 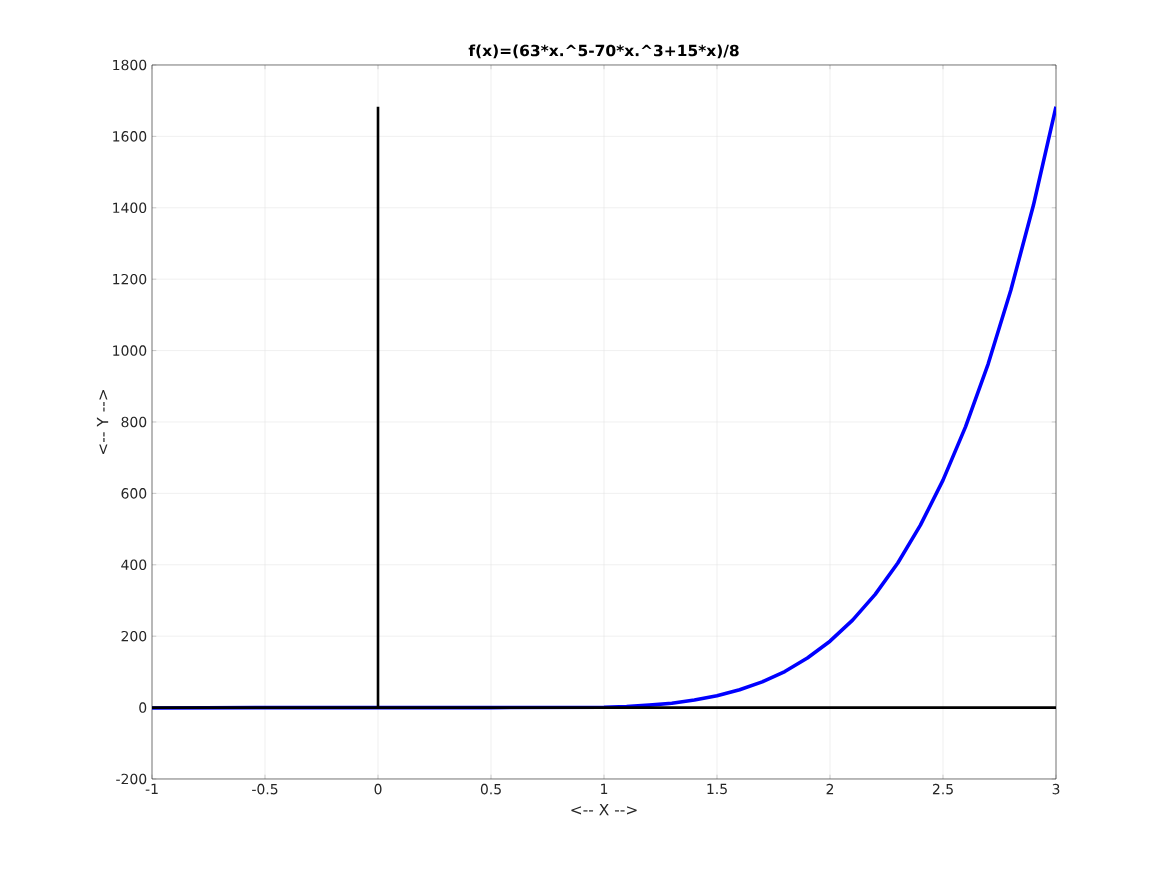 I want to click on y-tick-label: 800, so click(x=134, y=422).